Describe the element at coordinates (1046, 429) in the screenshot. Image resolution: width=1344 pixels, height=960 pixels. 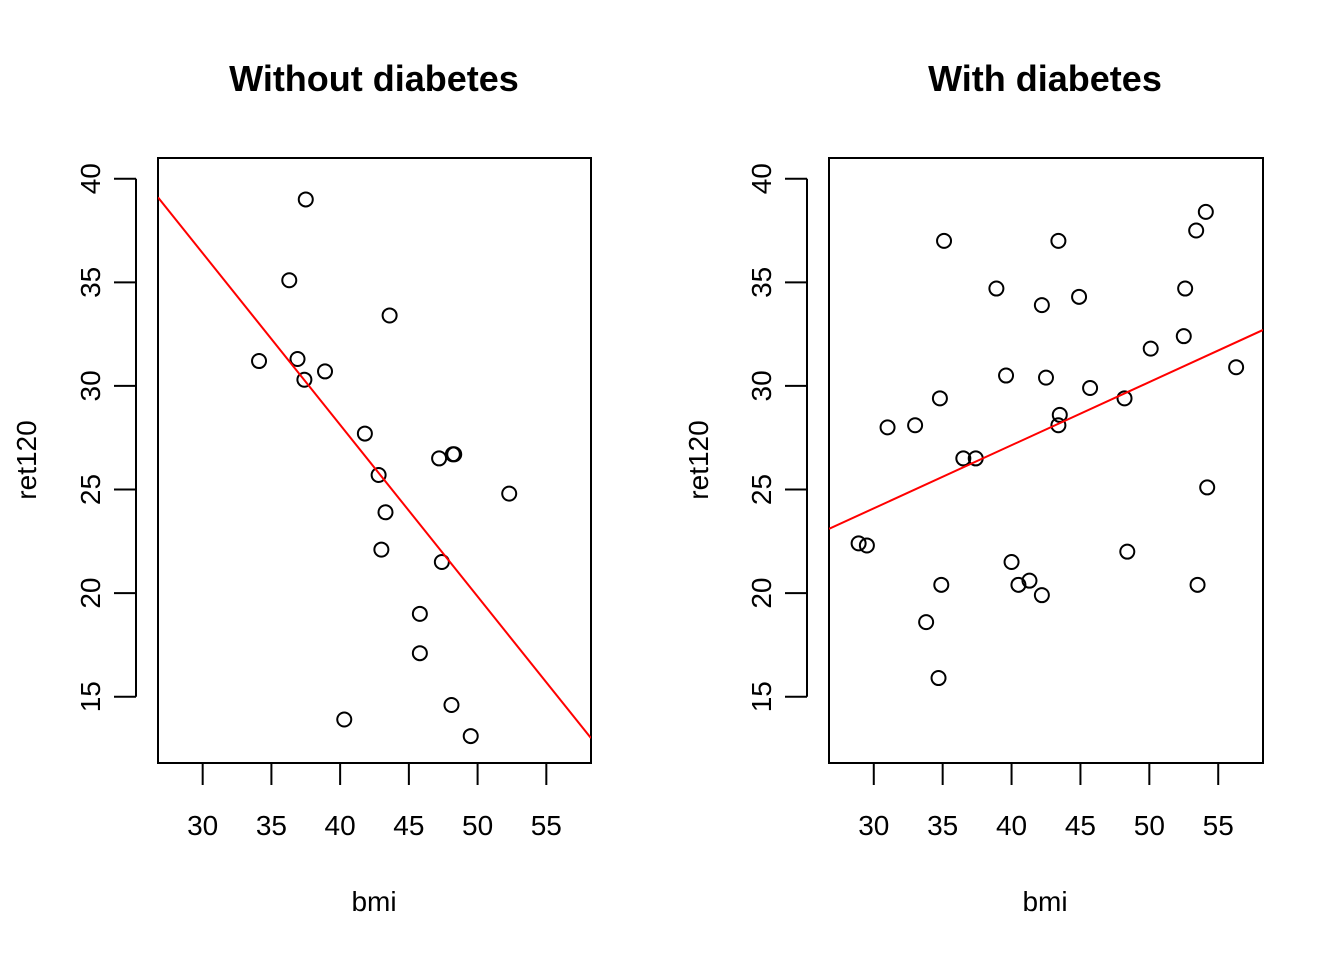
I see `regression-line` at that location.